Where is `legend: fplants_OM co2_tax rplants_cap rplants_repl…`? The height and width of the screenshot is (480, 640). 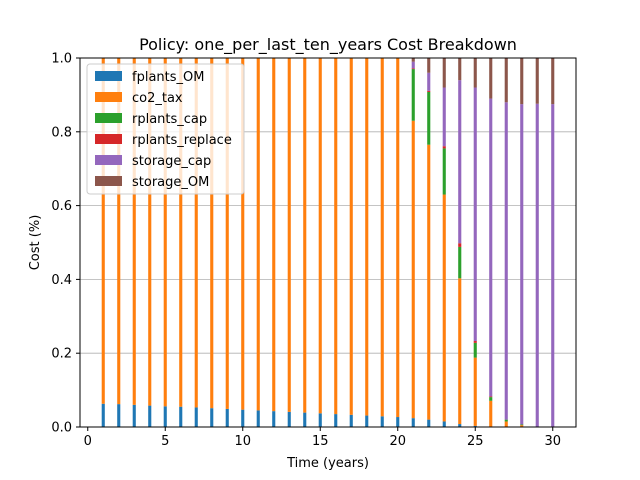 legend: fplants_OM co2_tax rplants_cap rplants_repl… is located at coordinates (165, 129).